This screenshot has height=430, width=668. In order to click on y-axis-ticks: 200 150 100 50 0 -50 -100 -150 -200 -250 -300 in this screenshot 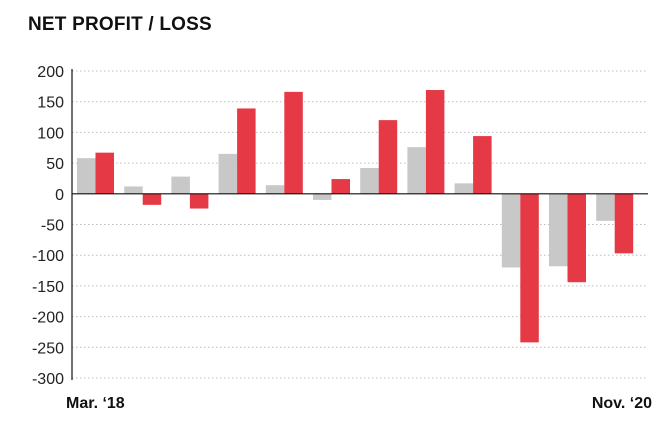, I will do `click(48, 226)`.